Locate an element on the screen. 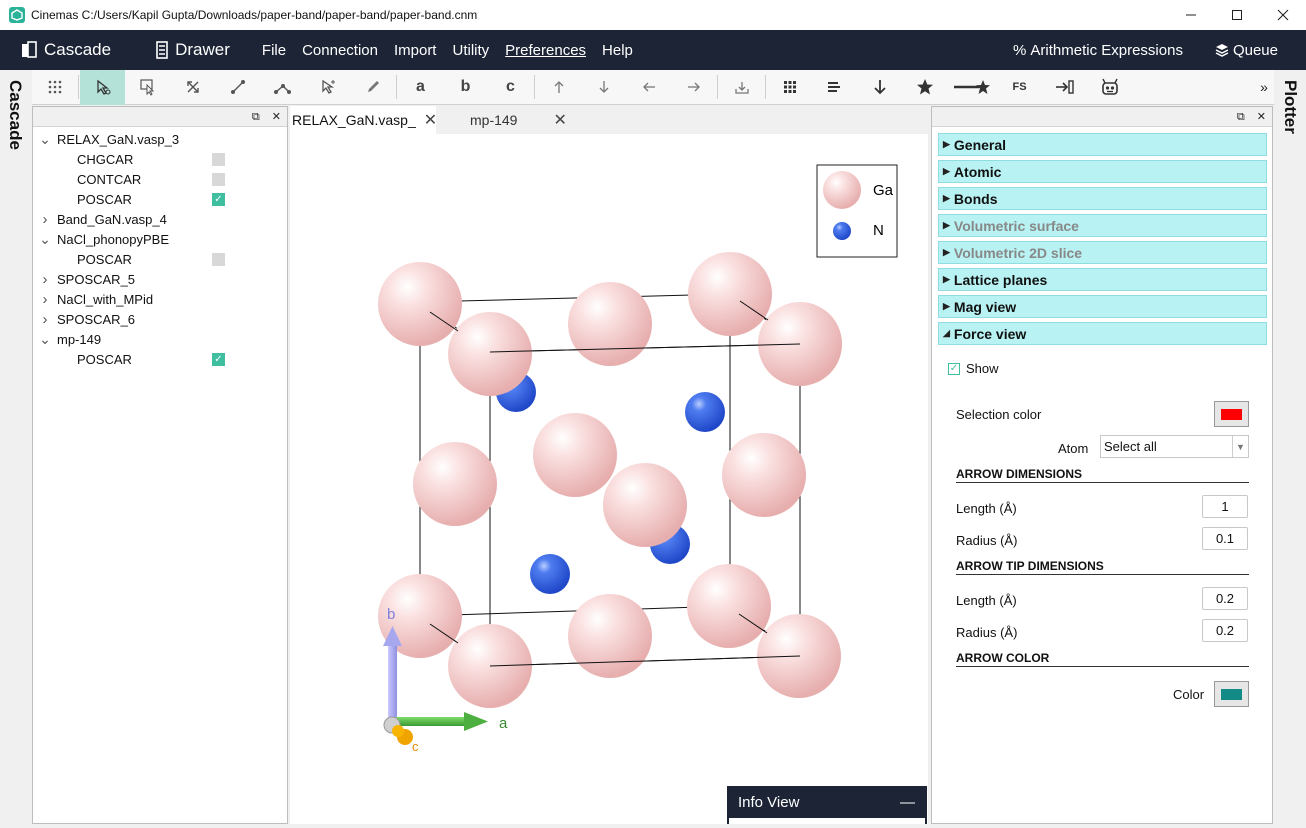 Image resolution: width=1306 pixels, height=828 pixels. menu-utility: Utility is located at coordinates (471, 50).